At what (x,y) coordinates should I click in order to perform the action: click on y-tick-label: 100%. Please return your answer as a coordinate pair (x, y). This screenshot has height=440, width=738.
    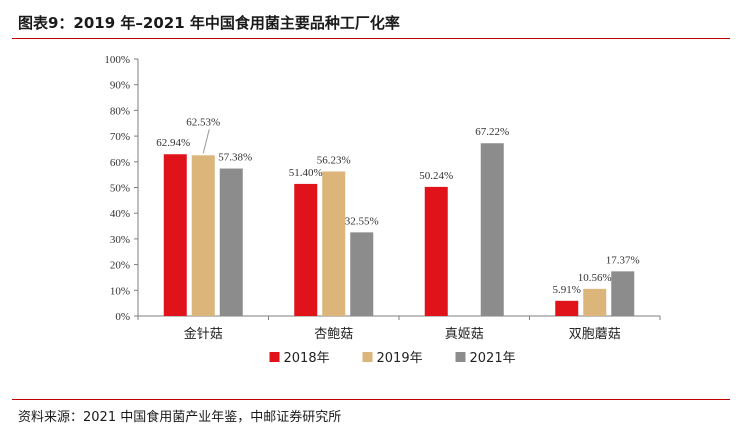
    Looking at the image, I should click on (117, 60).